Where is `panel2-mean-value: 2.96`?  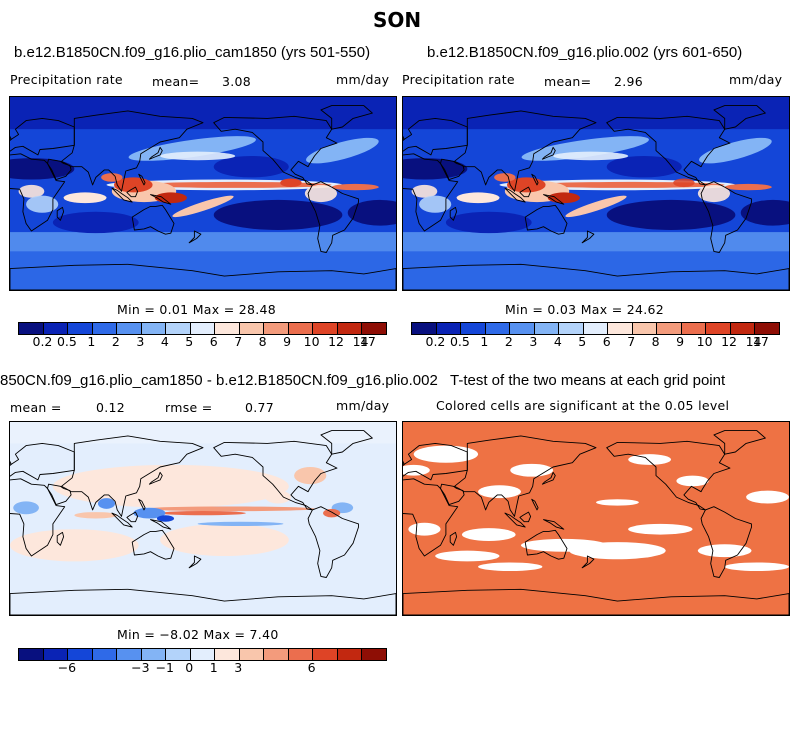
panel2-mean-value: 2.96 is located at coordinates (629, 81).